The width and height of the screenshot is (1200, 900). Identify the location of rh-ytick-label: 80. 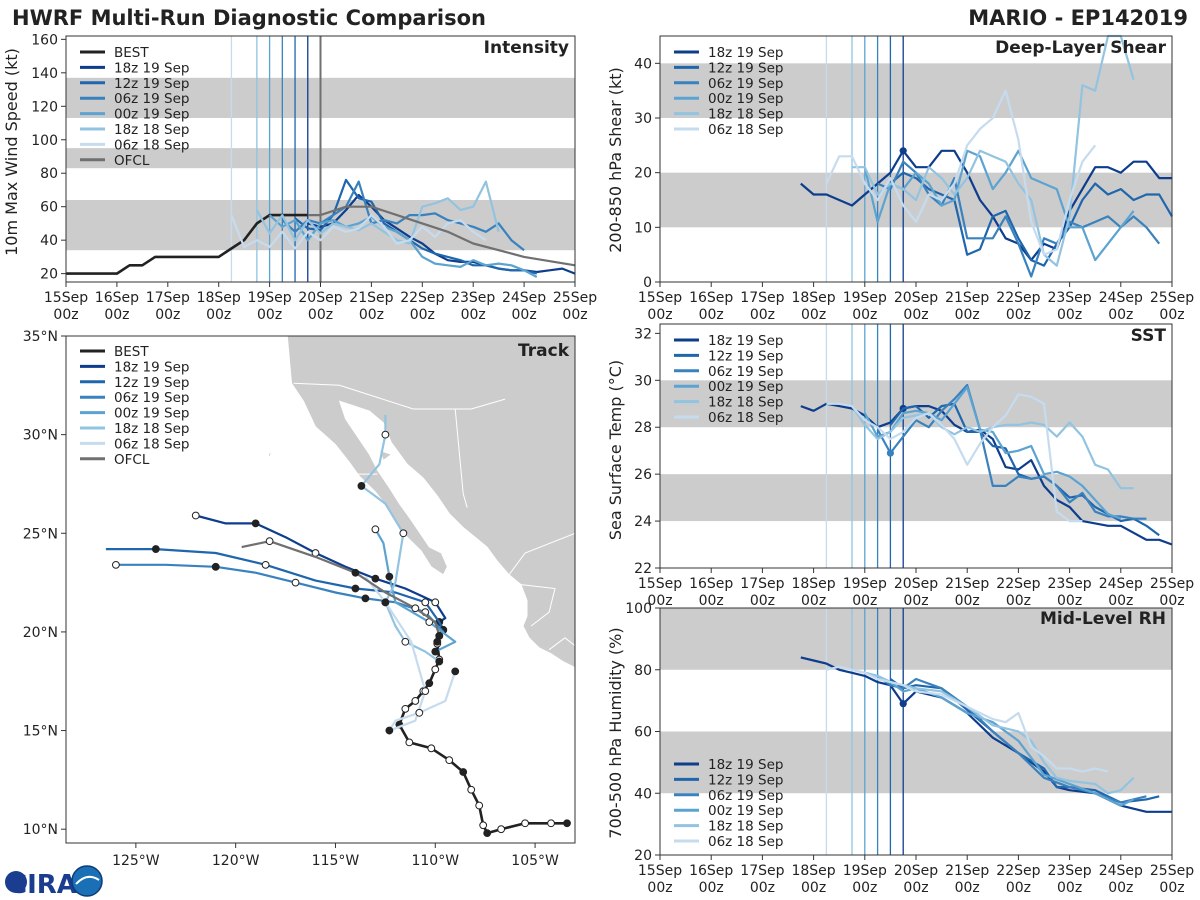
(643, 671).